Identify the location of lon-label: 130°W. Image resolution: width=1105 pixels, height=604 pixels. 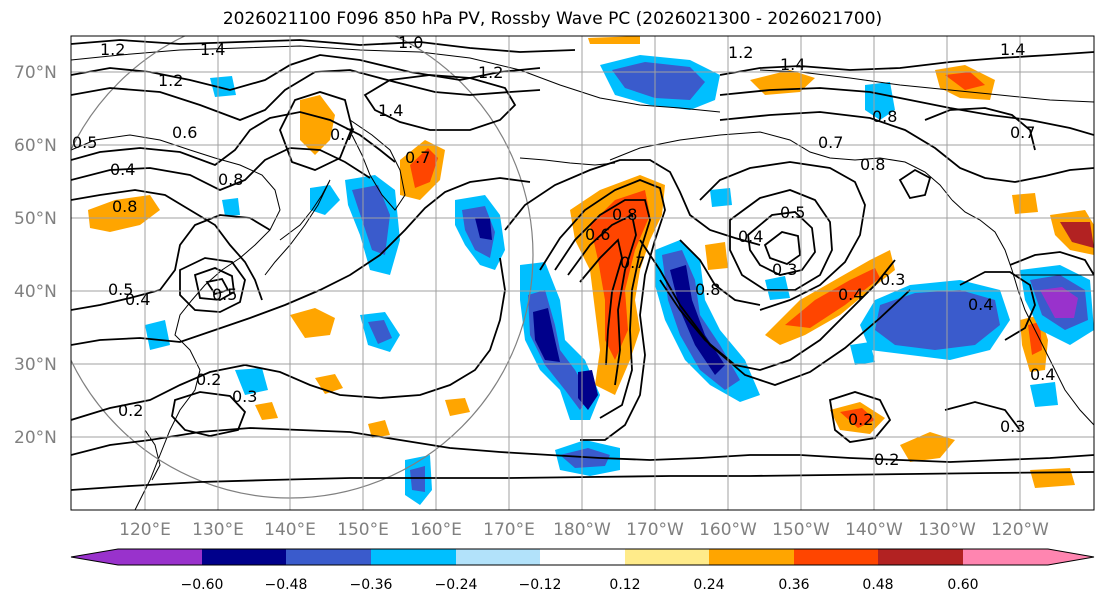
(947, 530).